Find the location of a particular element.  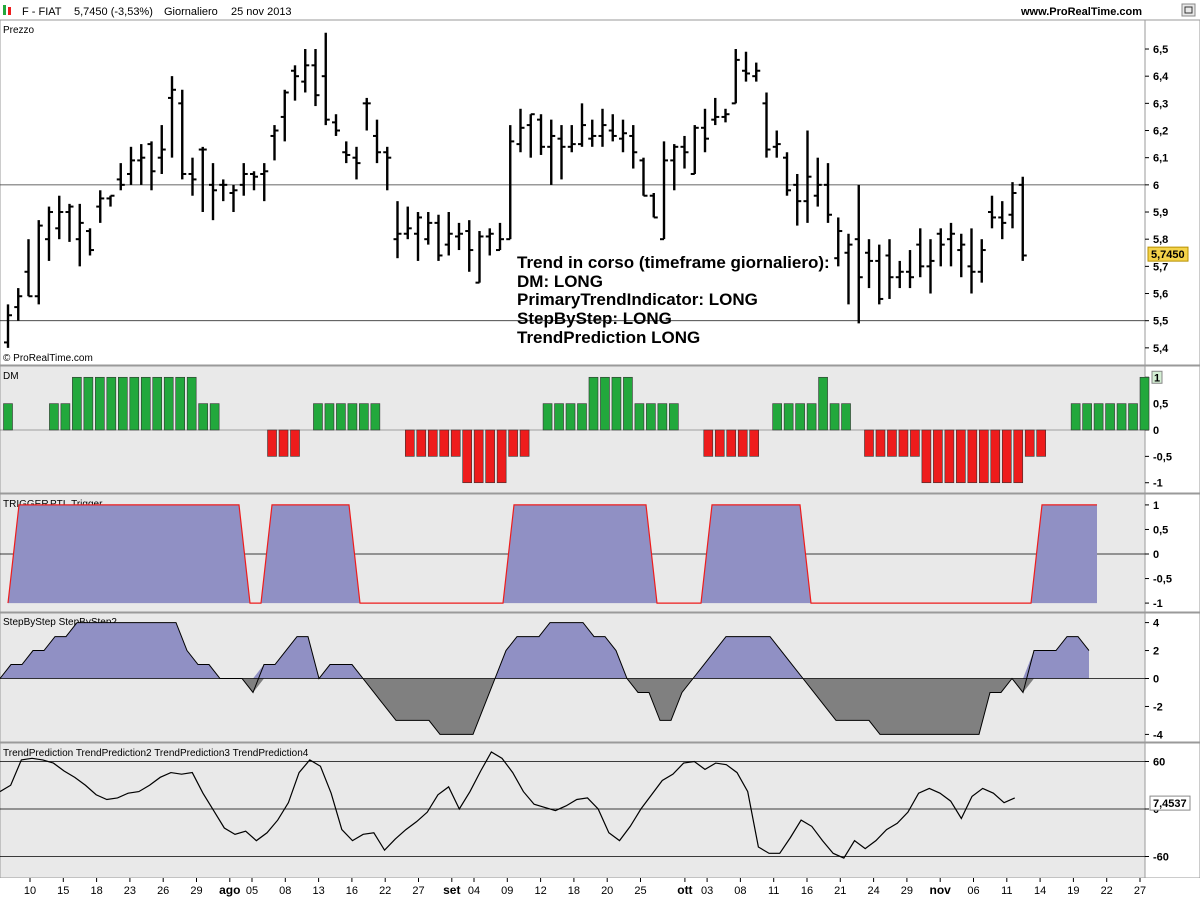

price-tick-label: 6,1 is located at coordinates (1160, 159).